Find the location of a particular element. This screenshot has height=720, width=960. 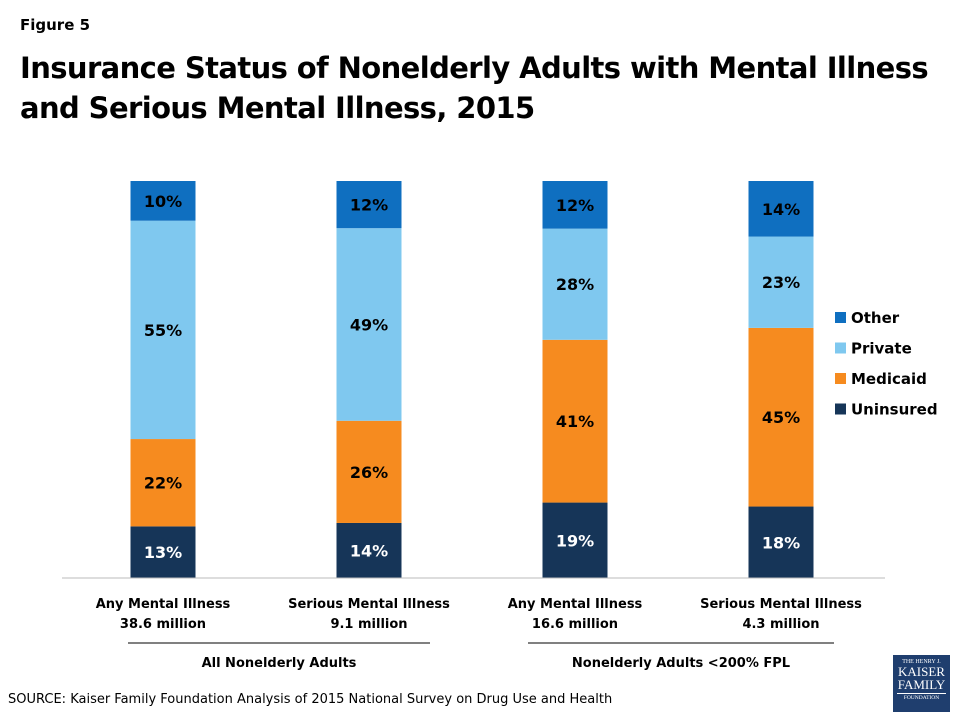

data-label: 13% is located at coordinates (163, 552).